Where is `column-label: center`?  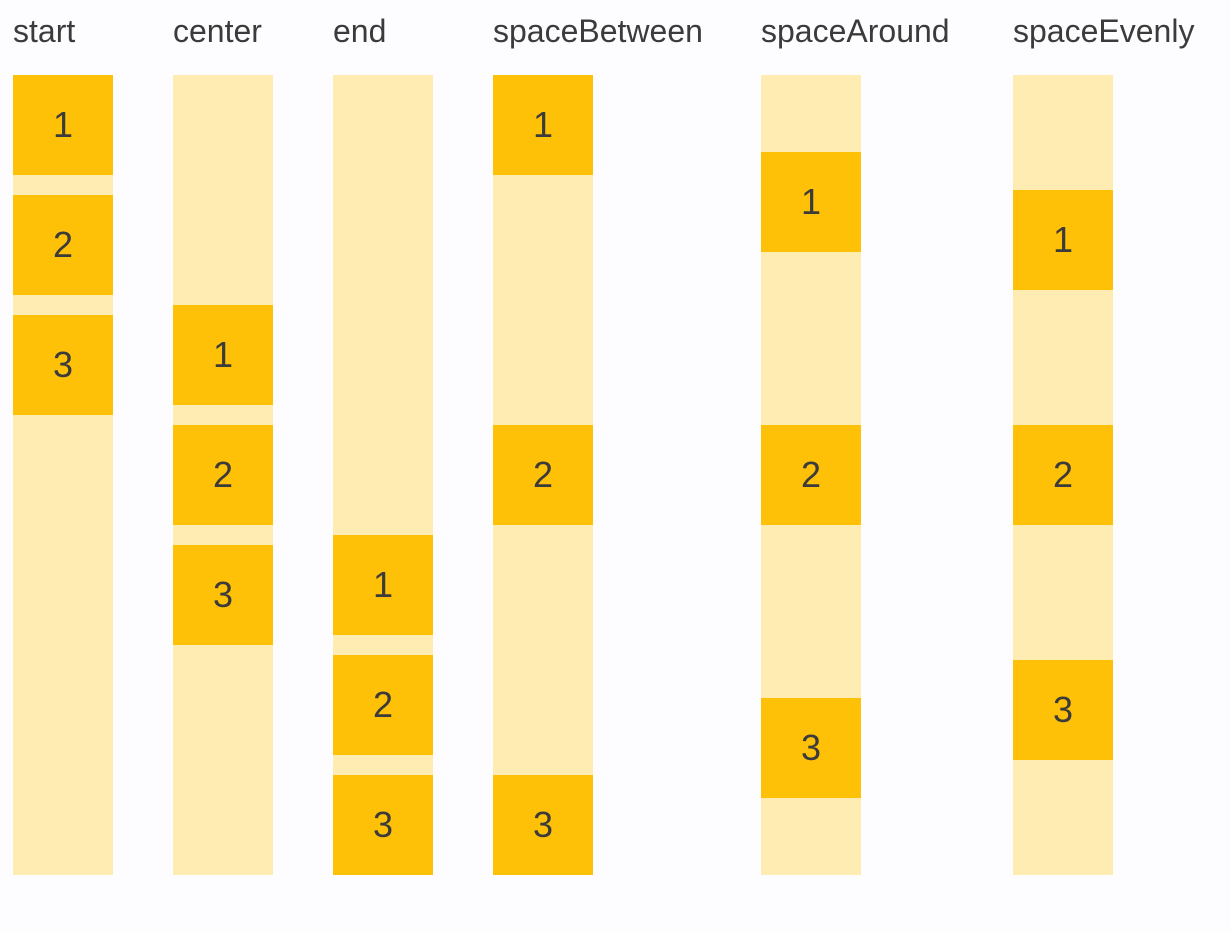
column-label: center is located at coordinates (217, 31).